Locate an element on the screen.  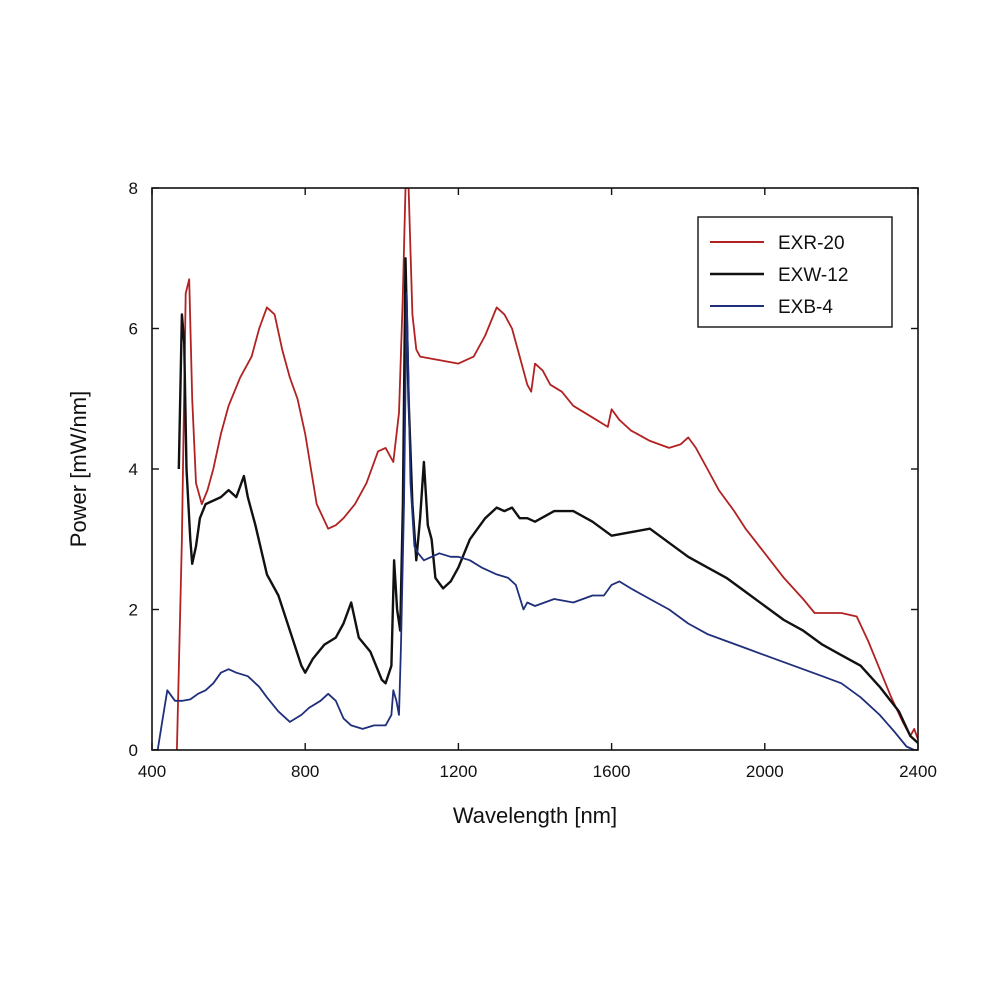
y-tick-label: 8 is located at coordinates (133, 188).